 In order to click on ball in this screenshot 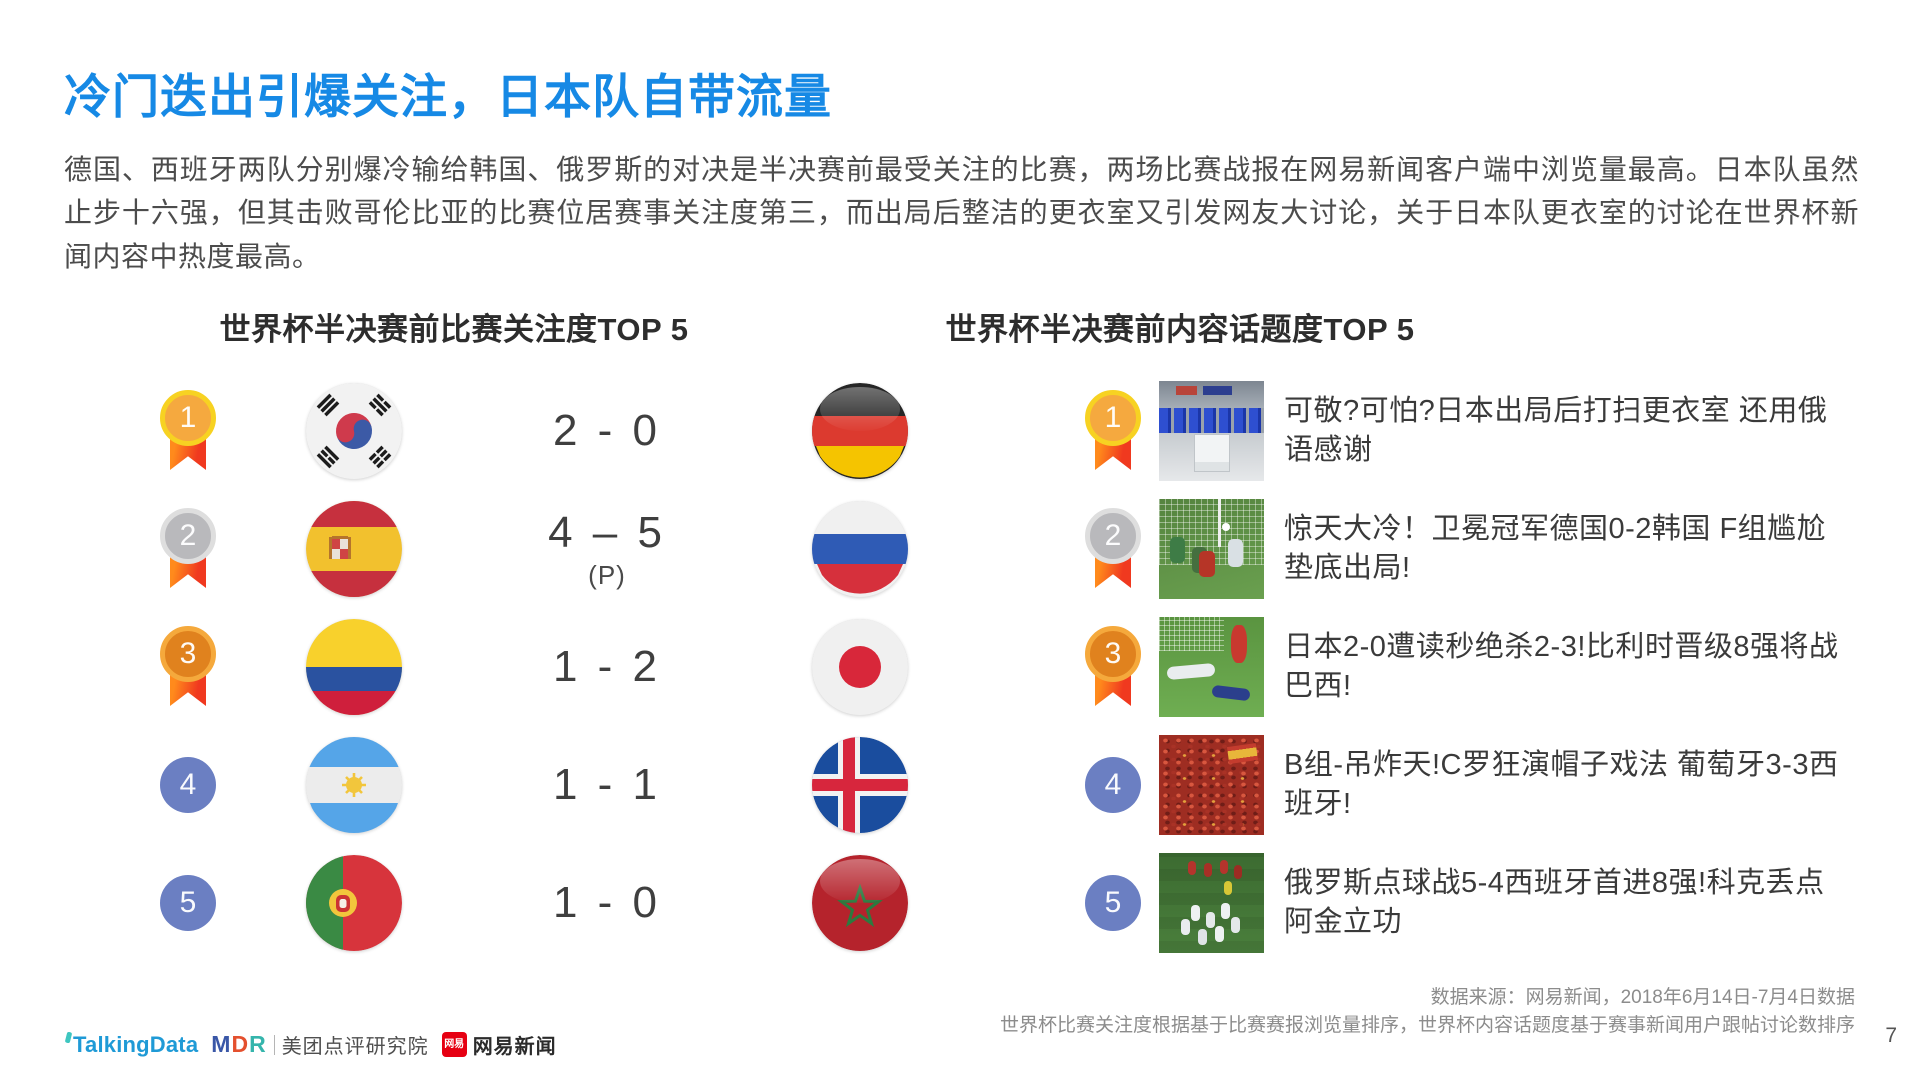, I will do `click(1226, 527)`.